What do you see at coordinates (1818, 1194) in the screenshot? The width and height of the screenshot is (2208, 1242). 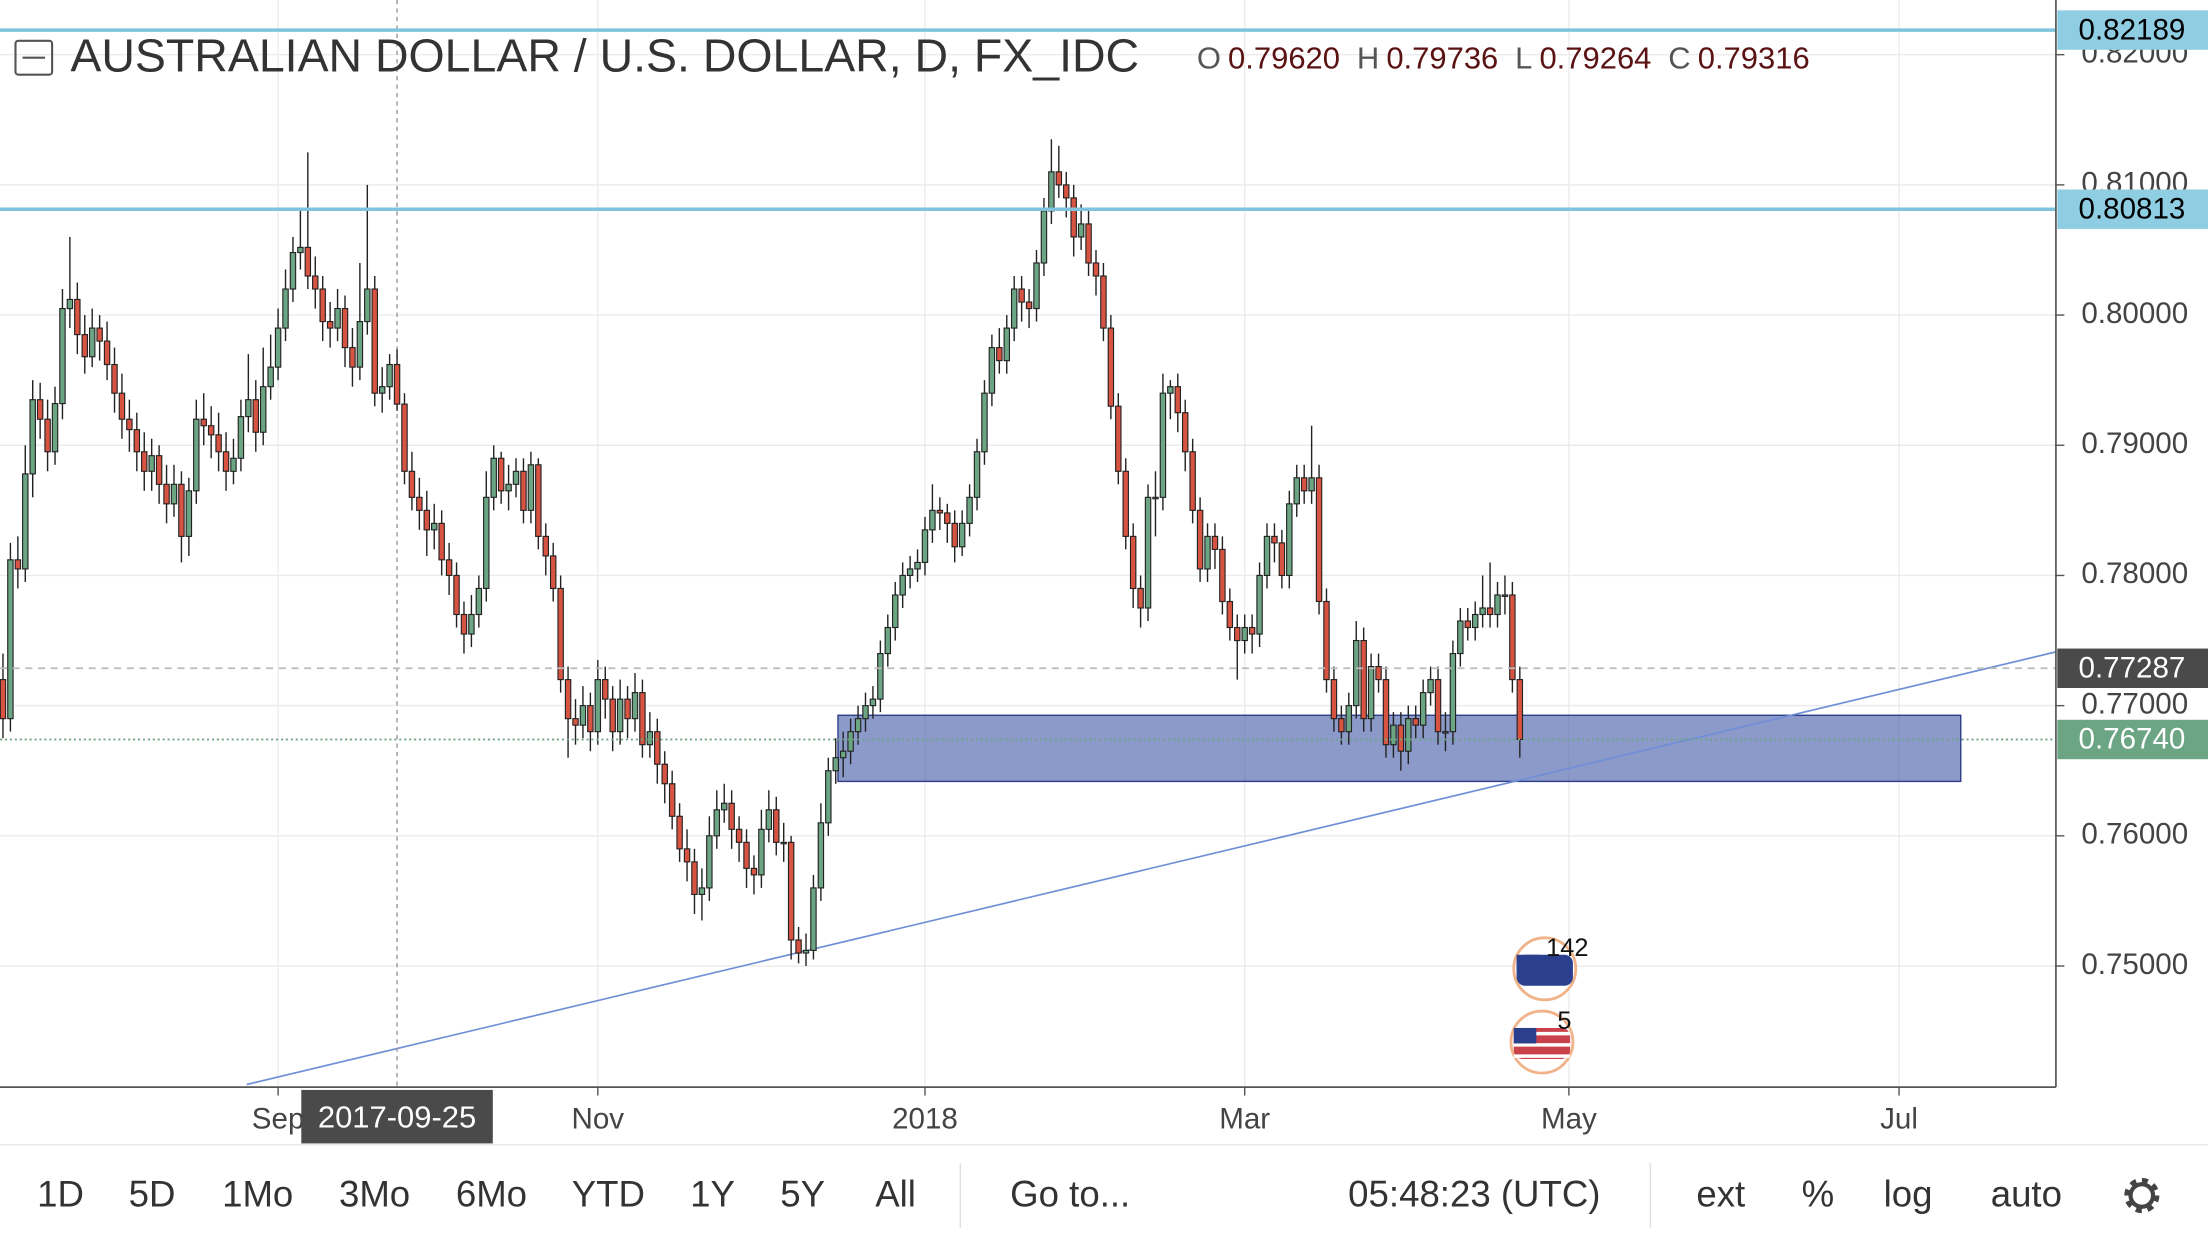 I see `option-button: %` at bounding box center [1818, 1194].